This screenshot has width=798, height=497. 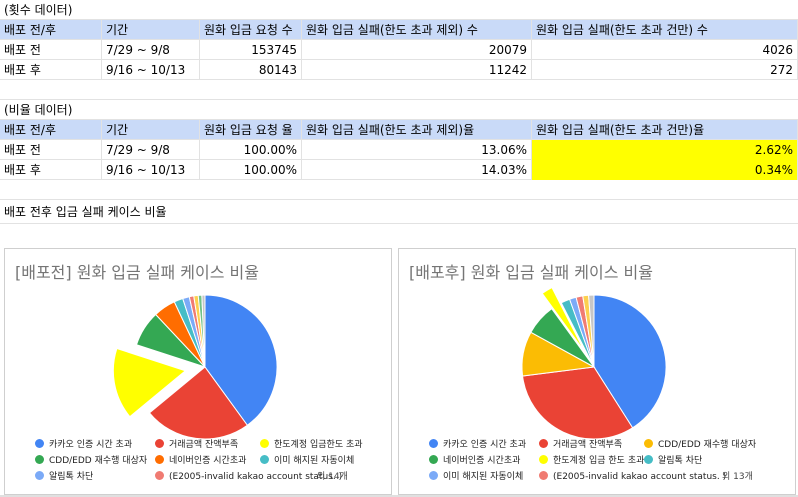 I want to click on table-cell: 13.06%, so click(x=417, y=150).